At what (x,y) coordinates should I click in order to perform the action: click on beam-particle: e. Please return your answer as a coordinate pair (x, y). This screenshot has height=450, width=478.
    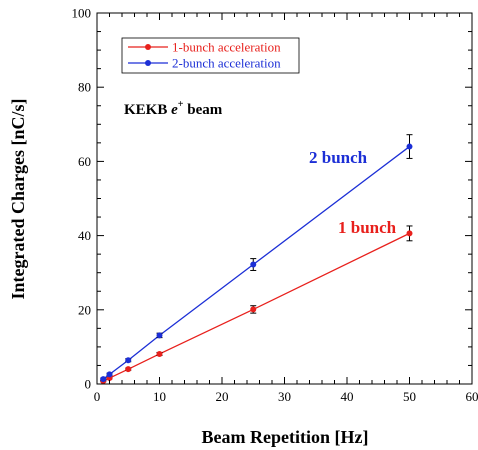
    Looking at the image, I should click on (174, 110).